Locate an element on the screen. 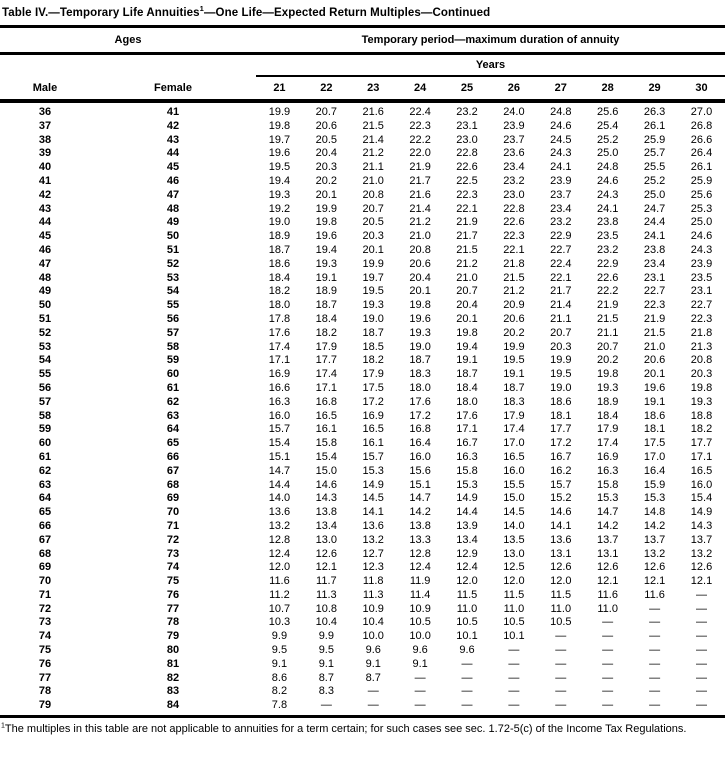 The width and height of the screenshot is (725, 763). multiple-value: 18.2 is located at coordinates (326, 332).